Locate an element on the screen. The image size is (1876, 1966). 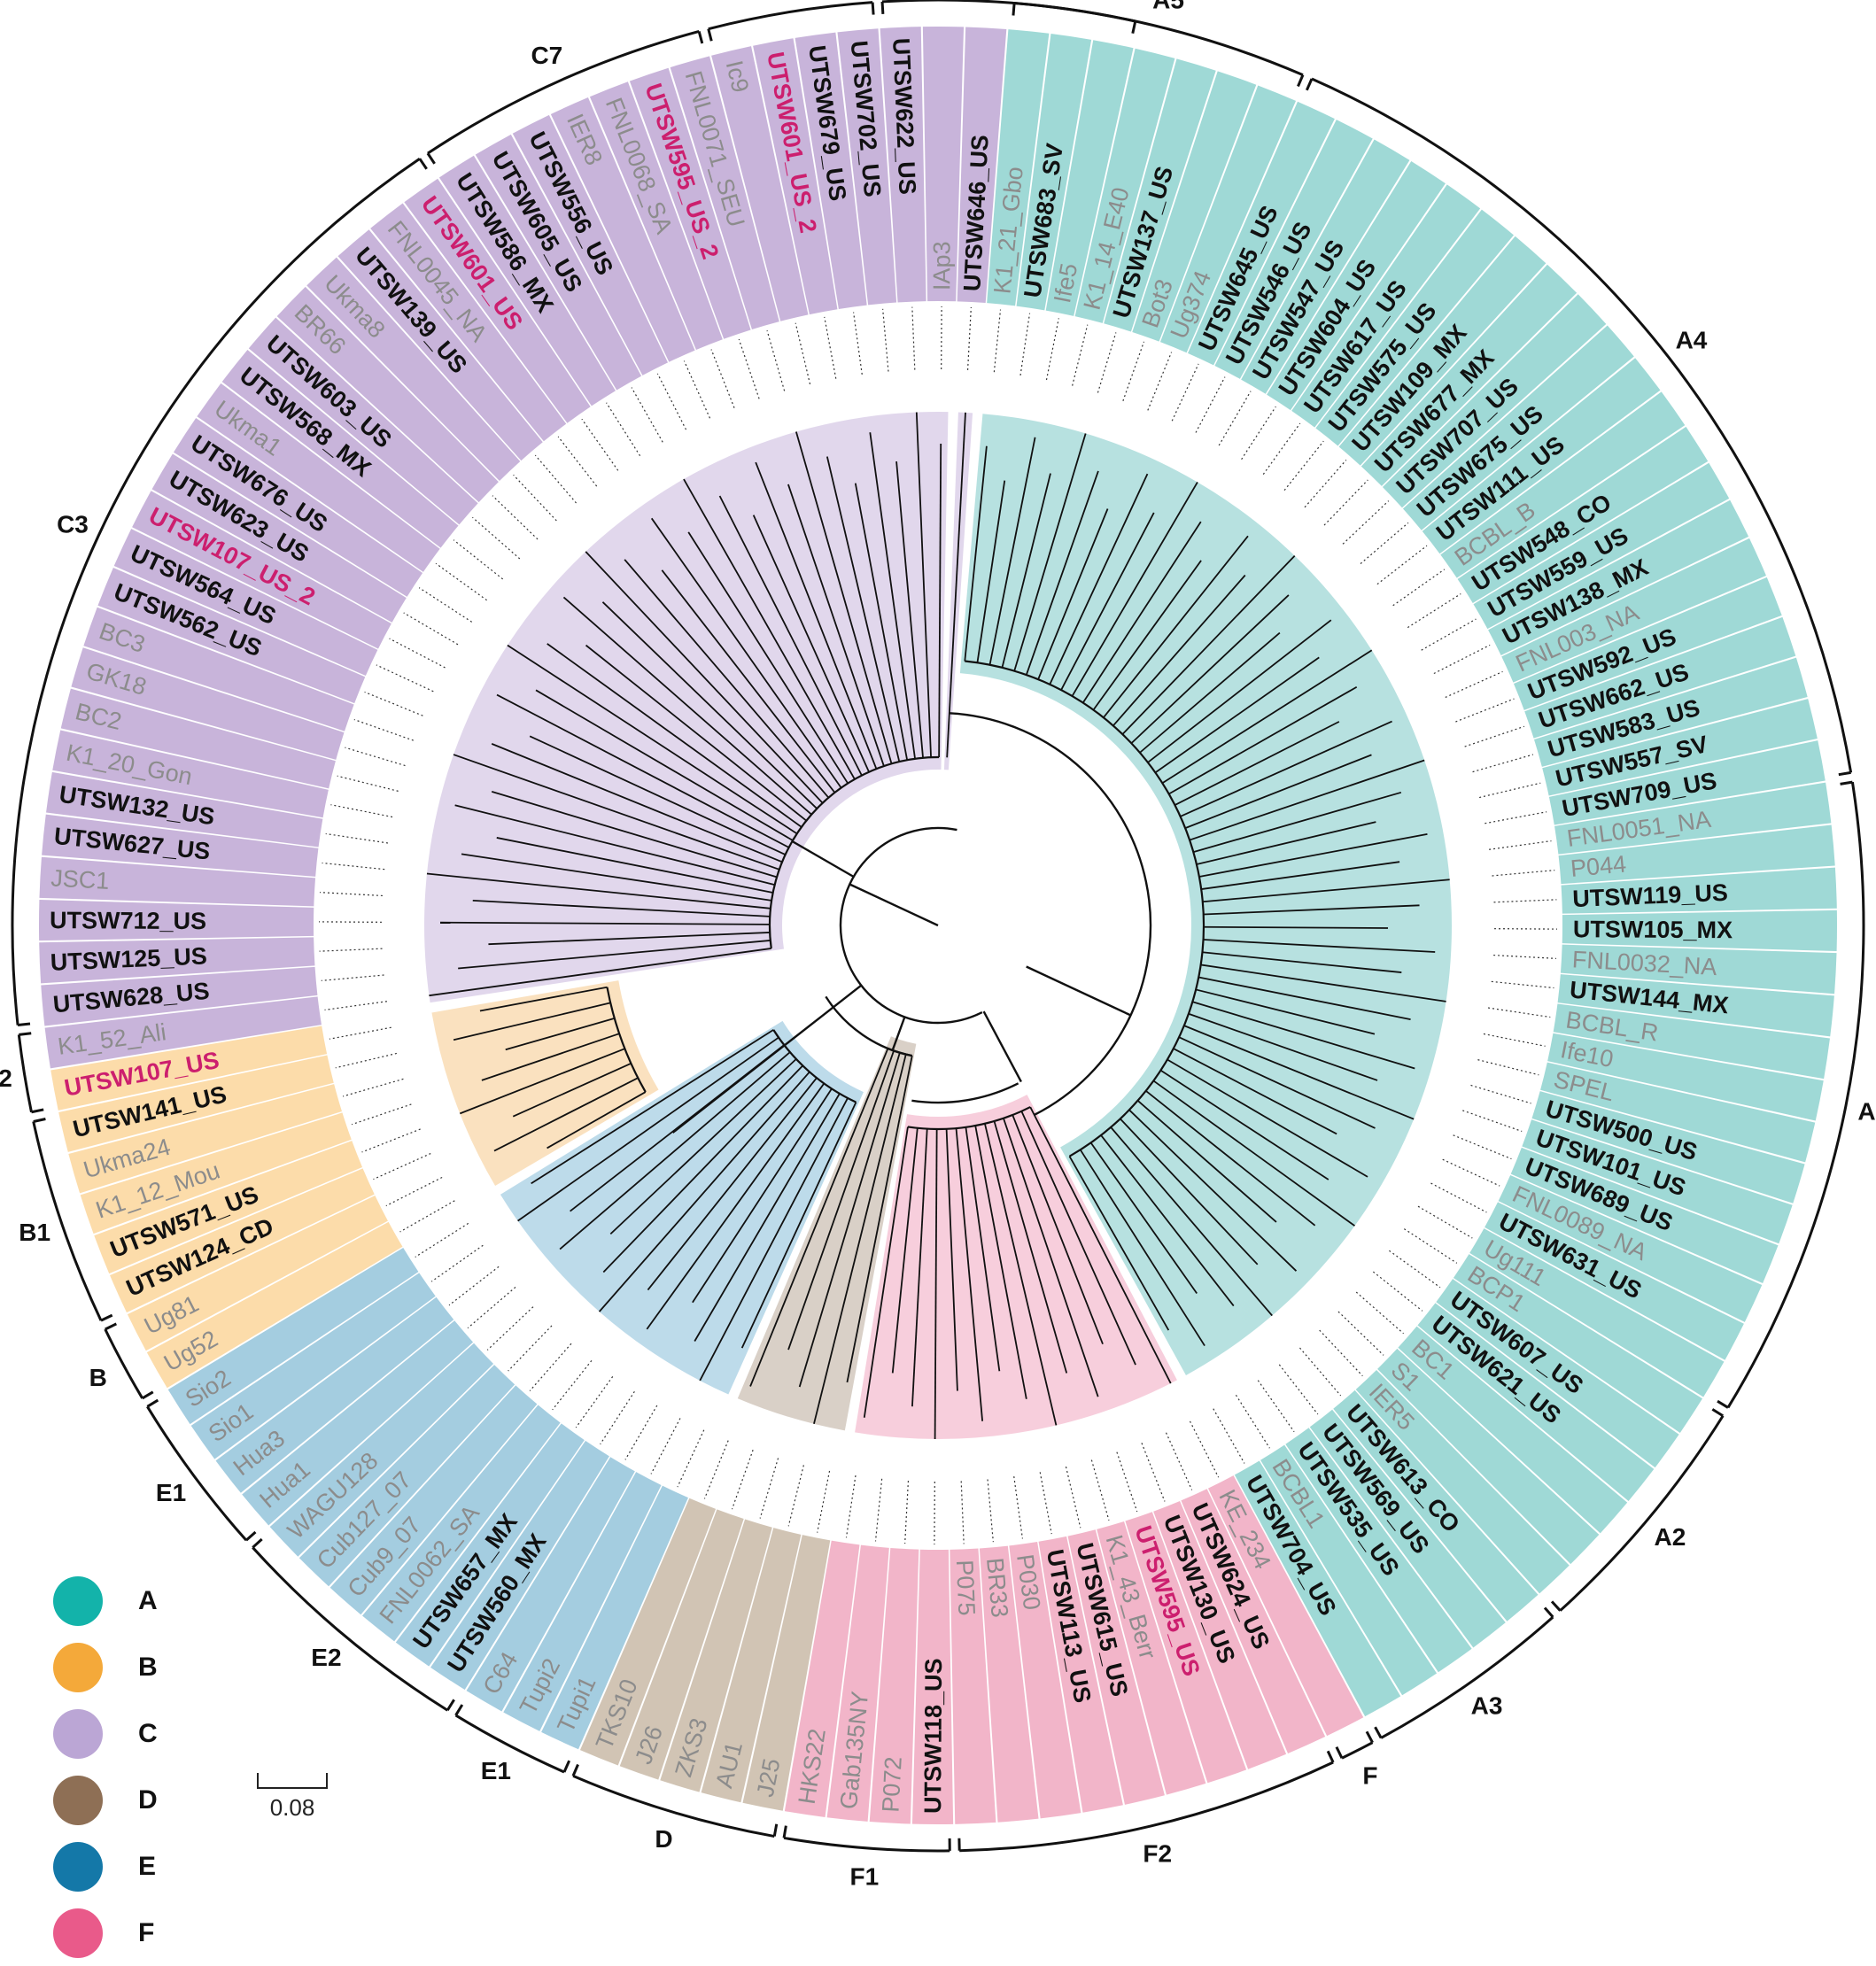
subclade-label: F2 is located at coordinates (1157, 1854).